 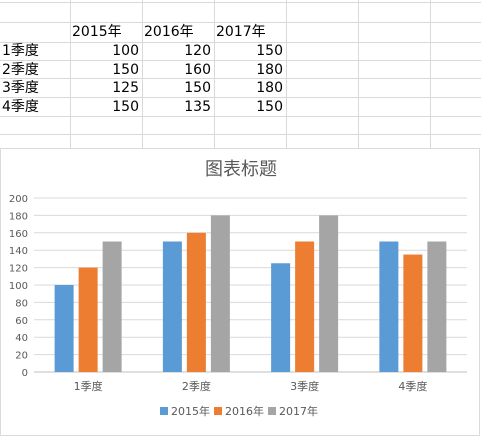 I want to click on row-label-cell: 2季度, so click(x=20, y=70).